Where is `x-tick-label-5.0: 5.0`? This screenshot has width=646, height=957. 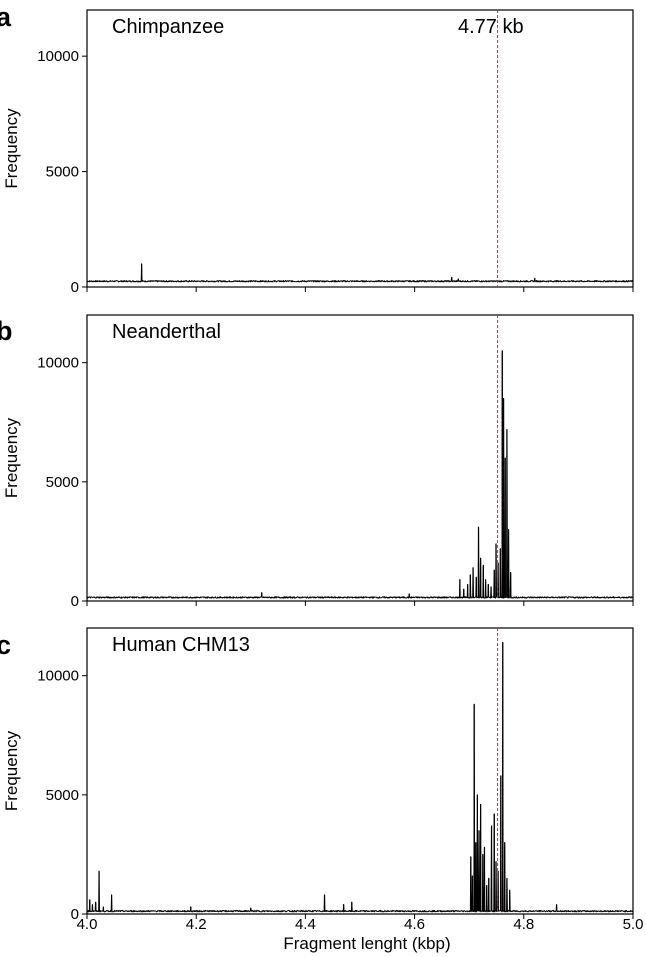 x-tick-label-5.0: 5.0 is located at coordinates (633, 924).